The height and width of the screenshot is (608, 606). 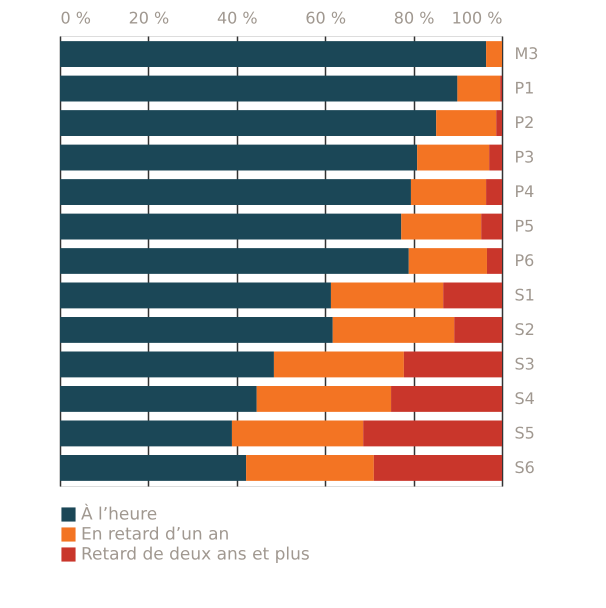 What do you see at coordinates (477, 18) in the screenshot?
I see `x-tick-label: 100 %` at bounding box center [477, 18].